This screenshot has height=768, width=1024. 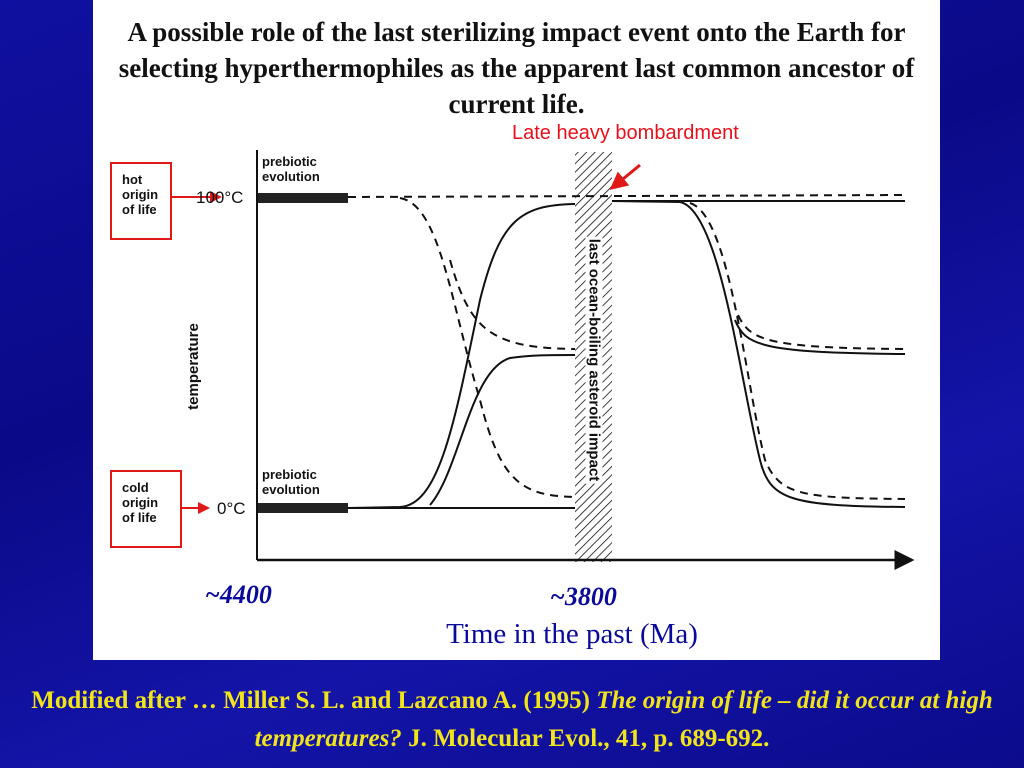 I want to click on x-axis-title: Time in the past (Ma), so click(x=572, y=634).